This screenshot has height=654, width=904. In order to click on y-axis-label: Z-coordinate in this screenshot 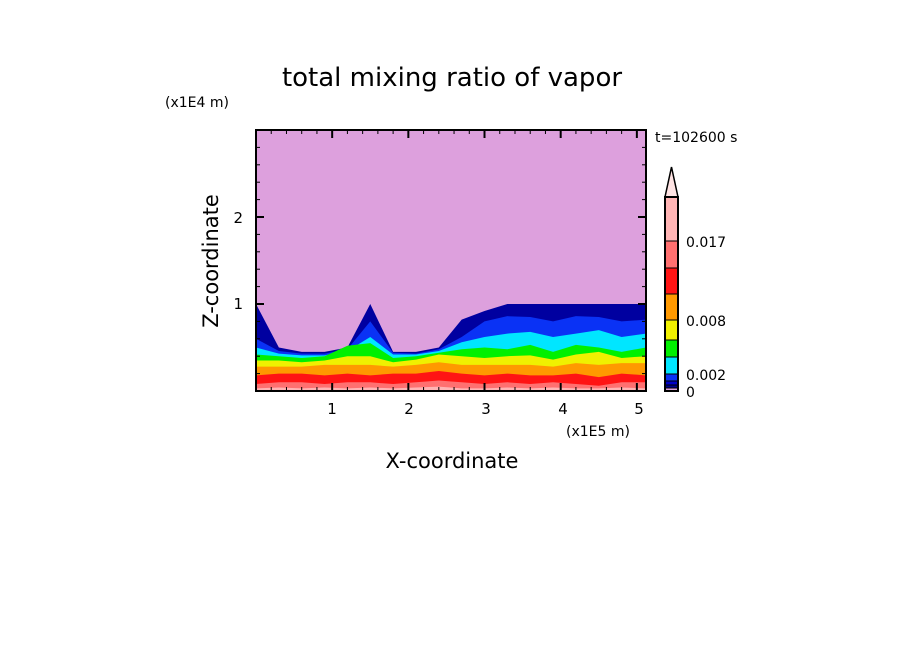, I will do `click(211, 261)`.